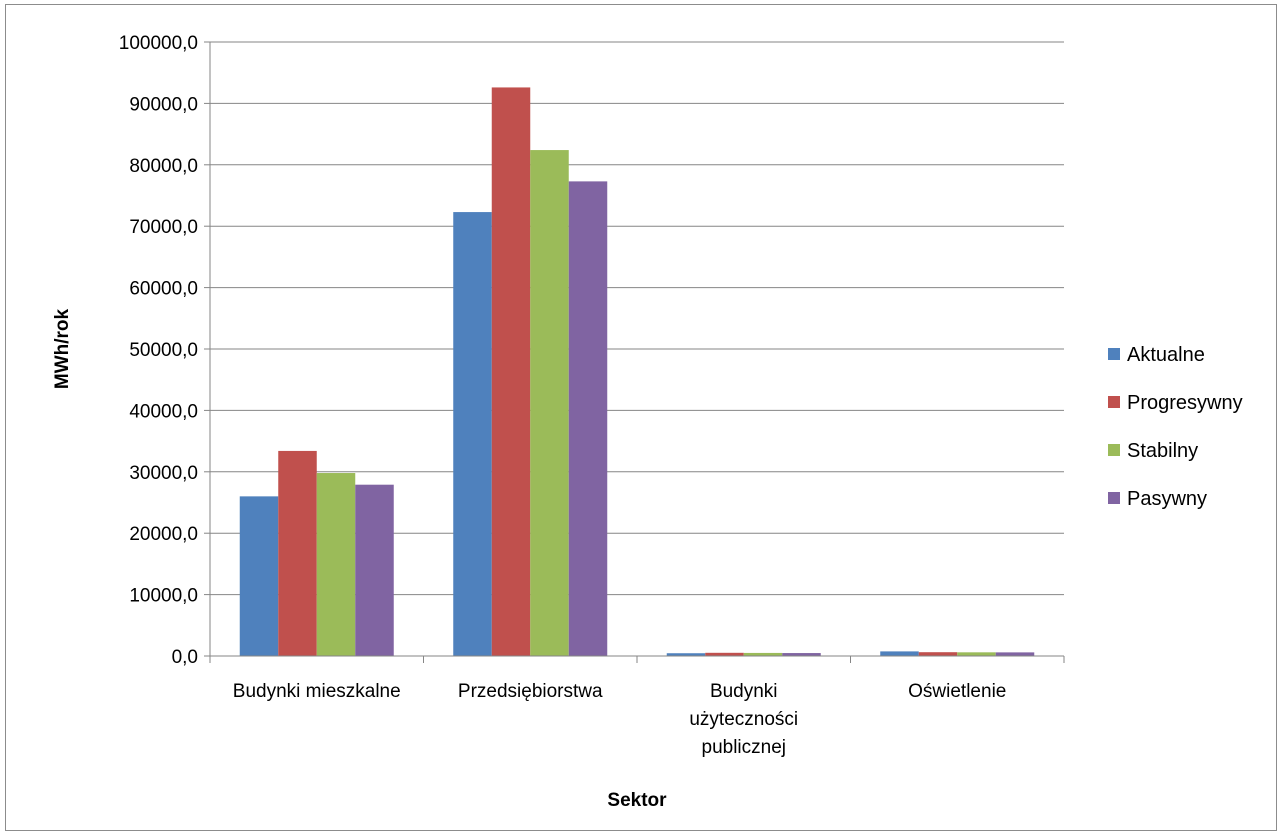 The height and width of the screenshot is (837, 1284). What do you see at coordinates (185, 657) in the screenshot?
I see `y-tick-label: 0,0` at bounding box center [185, 657].